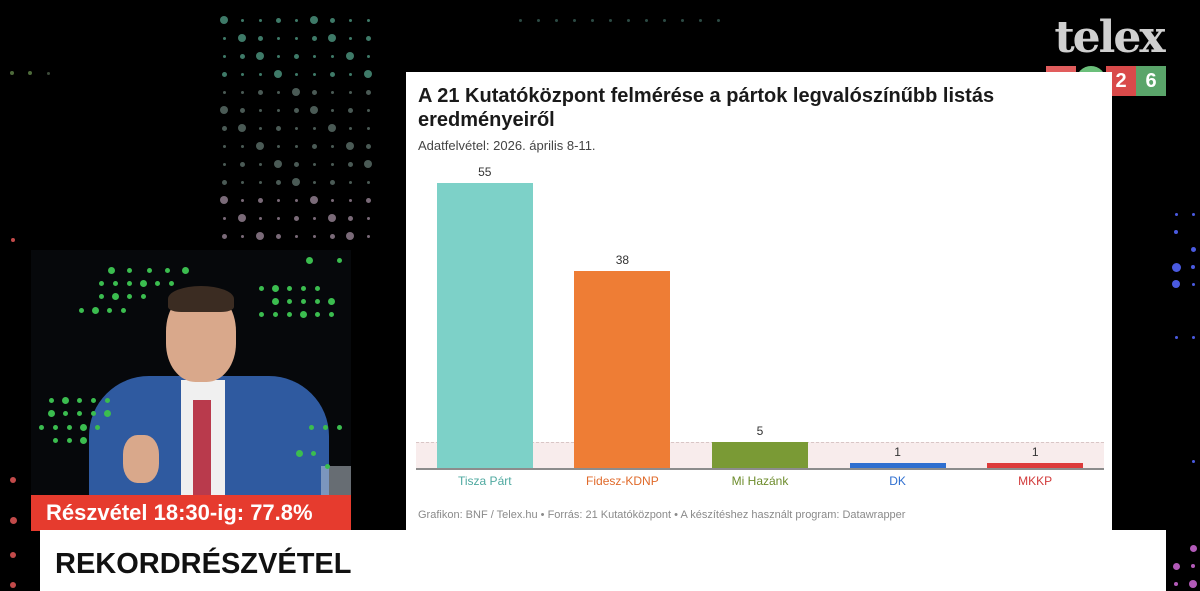 Image resolution: width=1200 pixels, height=591 pixels. I want to click on presenter-hair, so click(201, 299).